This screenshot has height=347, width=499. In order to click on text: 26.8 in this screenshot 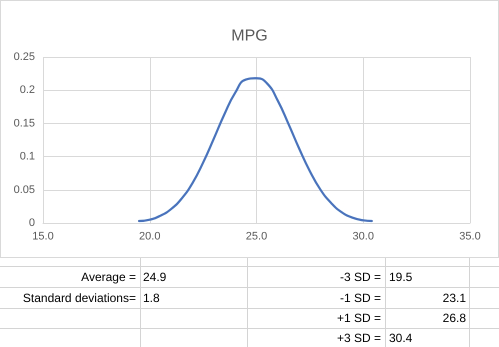, I will do `click(454, 318)`.